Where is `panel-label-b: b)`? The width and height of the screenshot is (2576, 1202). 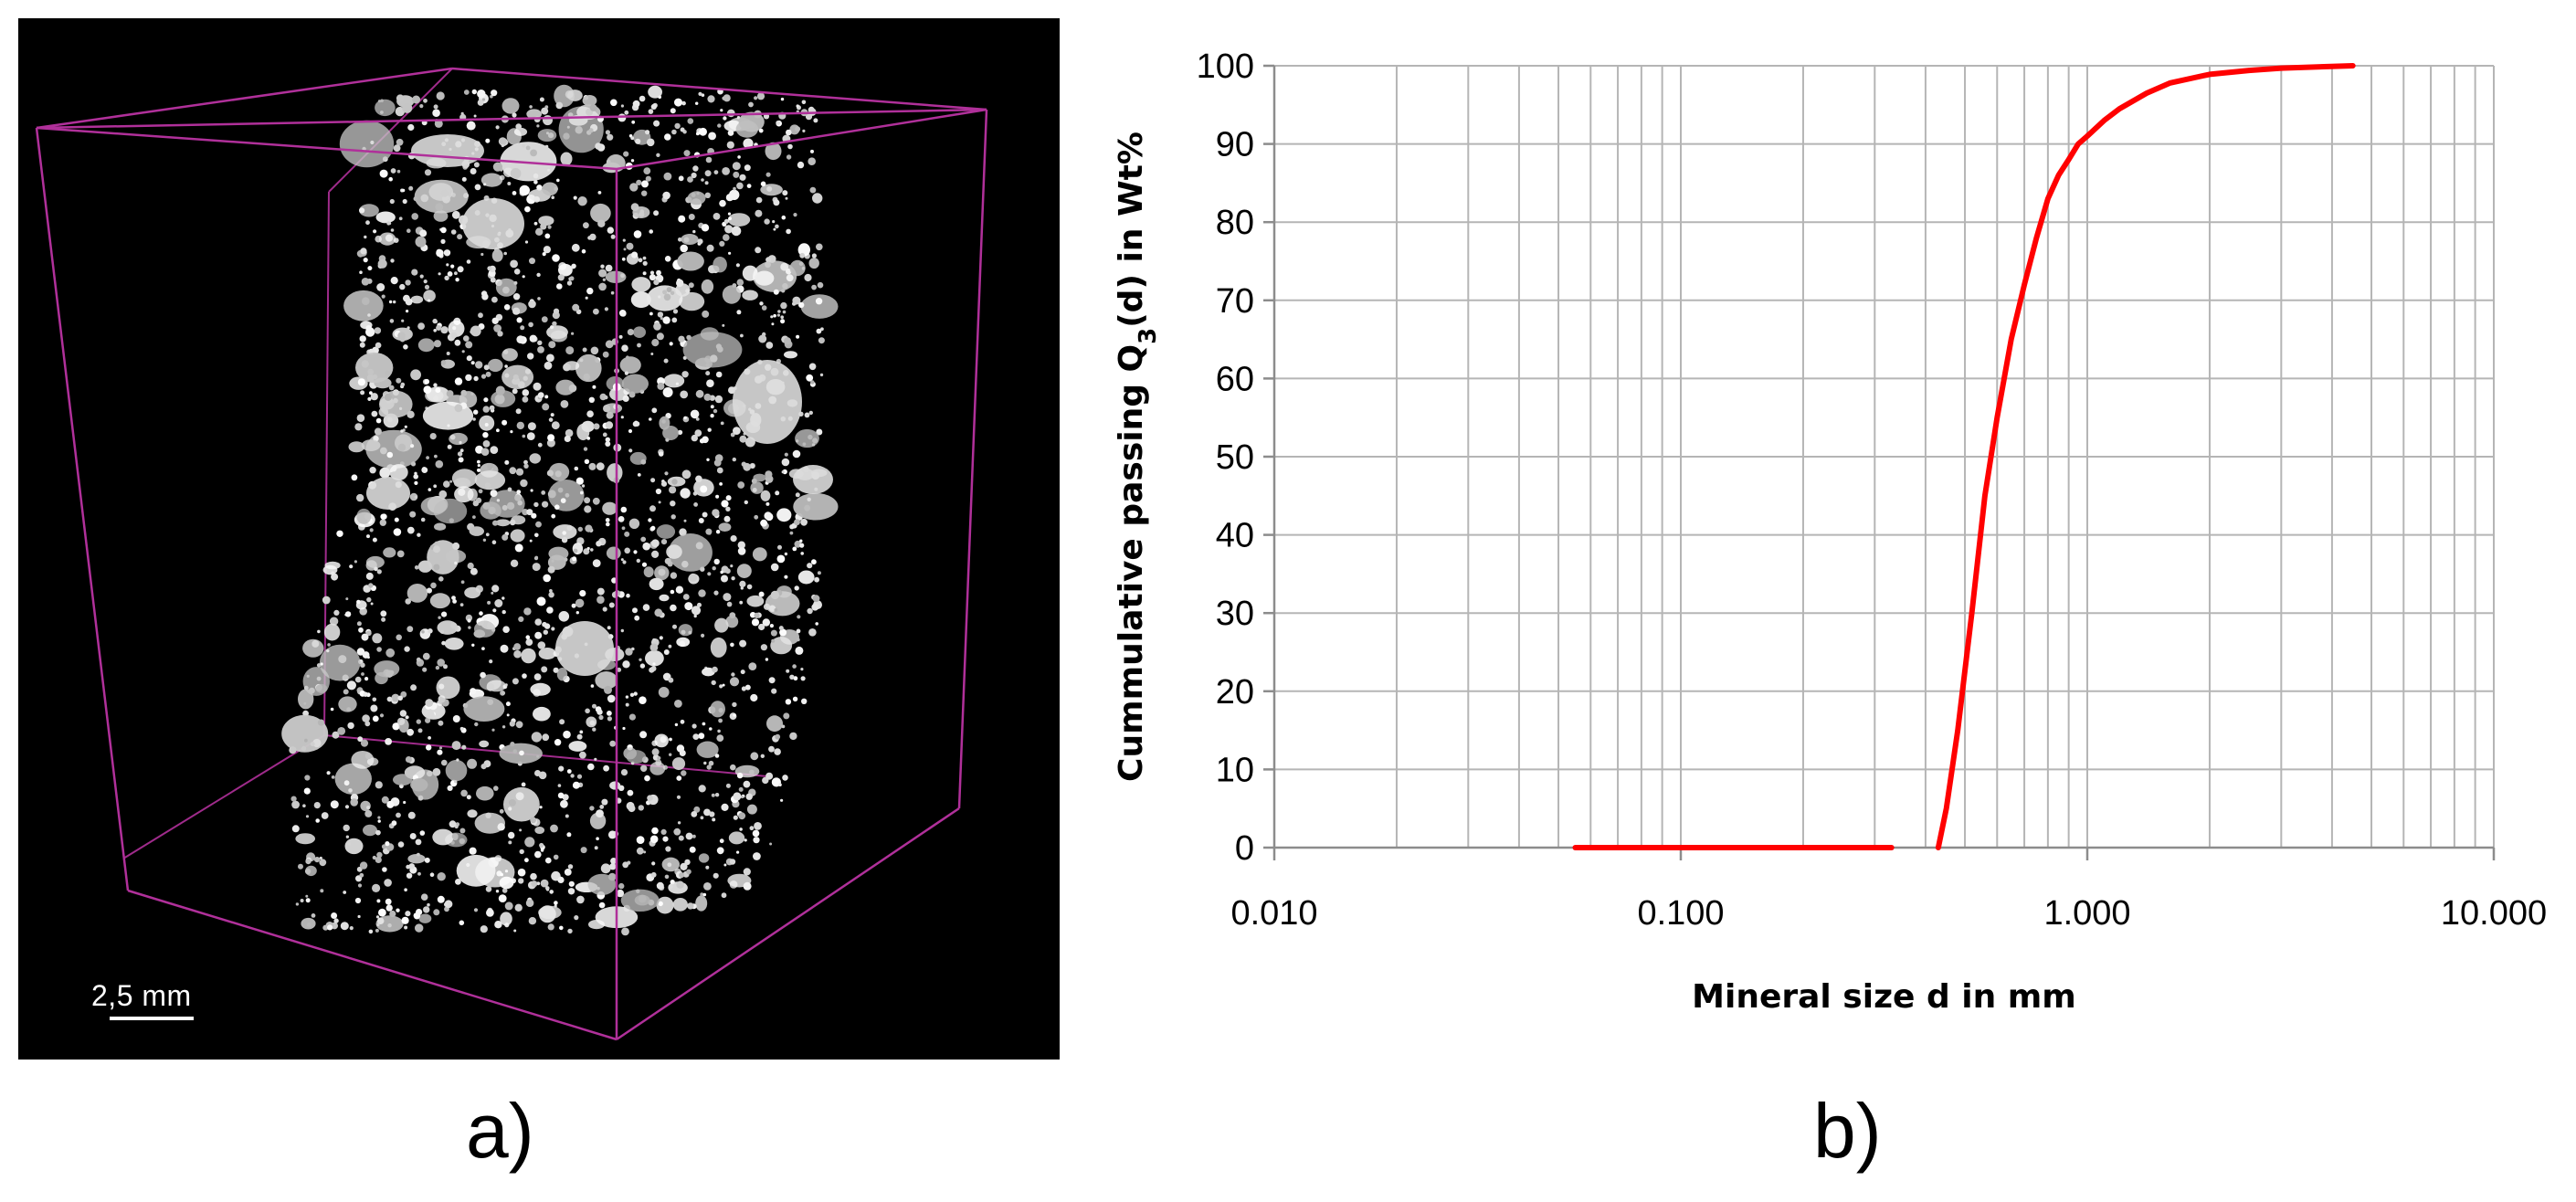 panel-label-b: b) is located at coordinates (1847, 1131).